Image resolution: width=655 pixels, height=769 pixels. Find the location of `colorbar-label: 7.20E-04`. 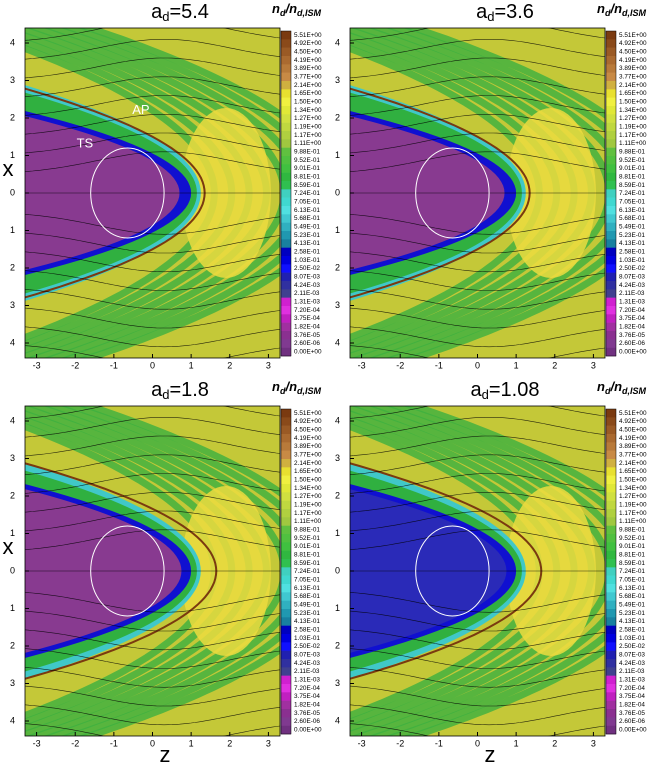

colorbar-label: 7.20E-04 is located at coordinates (632, 688).